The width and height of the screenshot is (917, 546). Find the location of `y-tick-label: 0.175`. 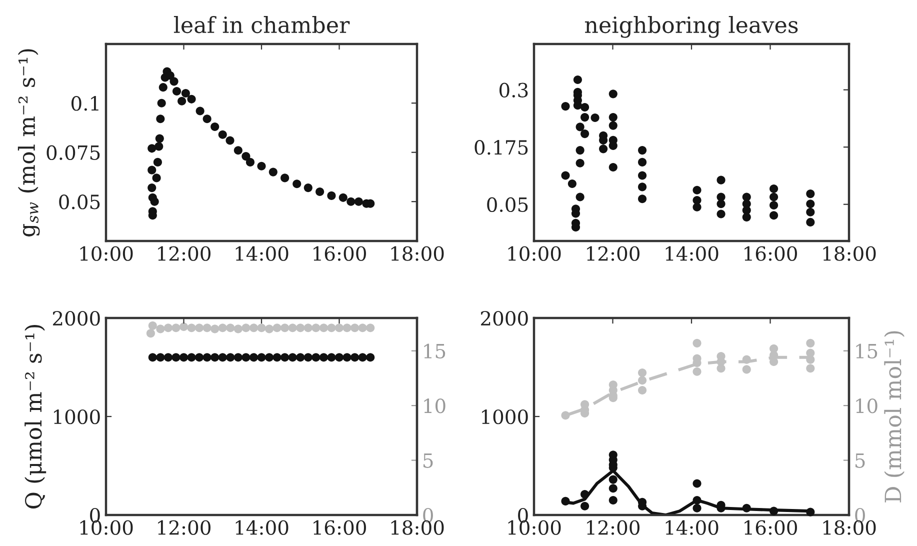

y-tick-label: 0.175 is located at coordinates (501, 147).